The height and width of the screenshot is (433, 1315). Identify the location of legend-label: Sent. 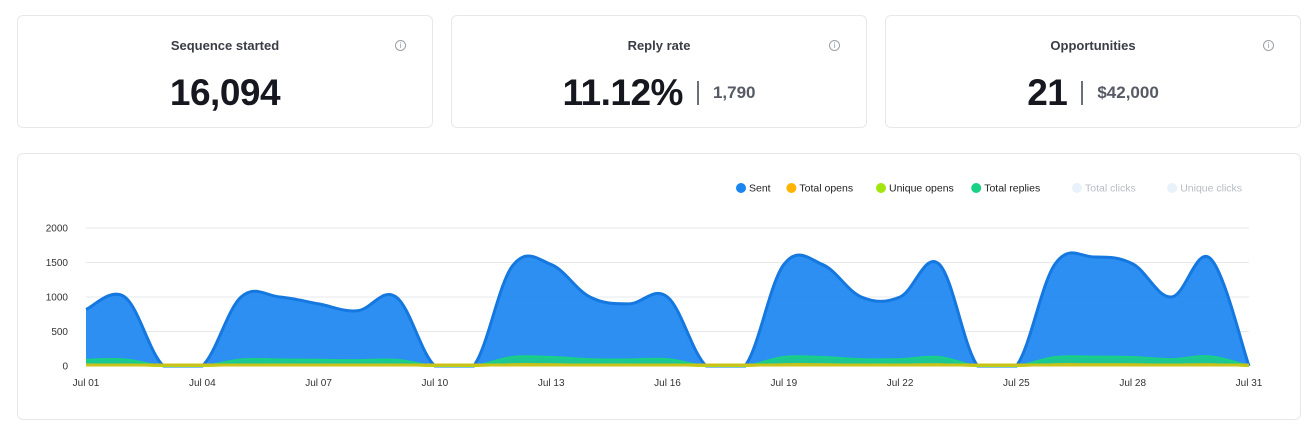
(760, 189).